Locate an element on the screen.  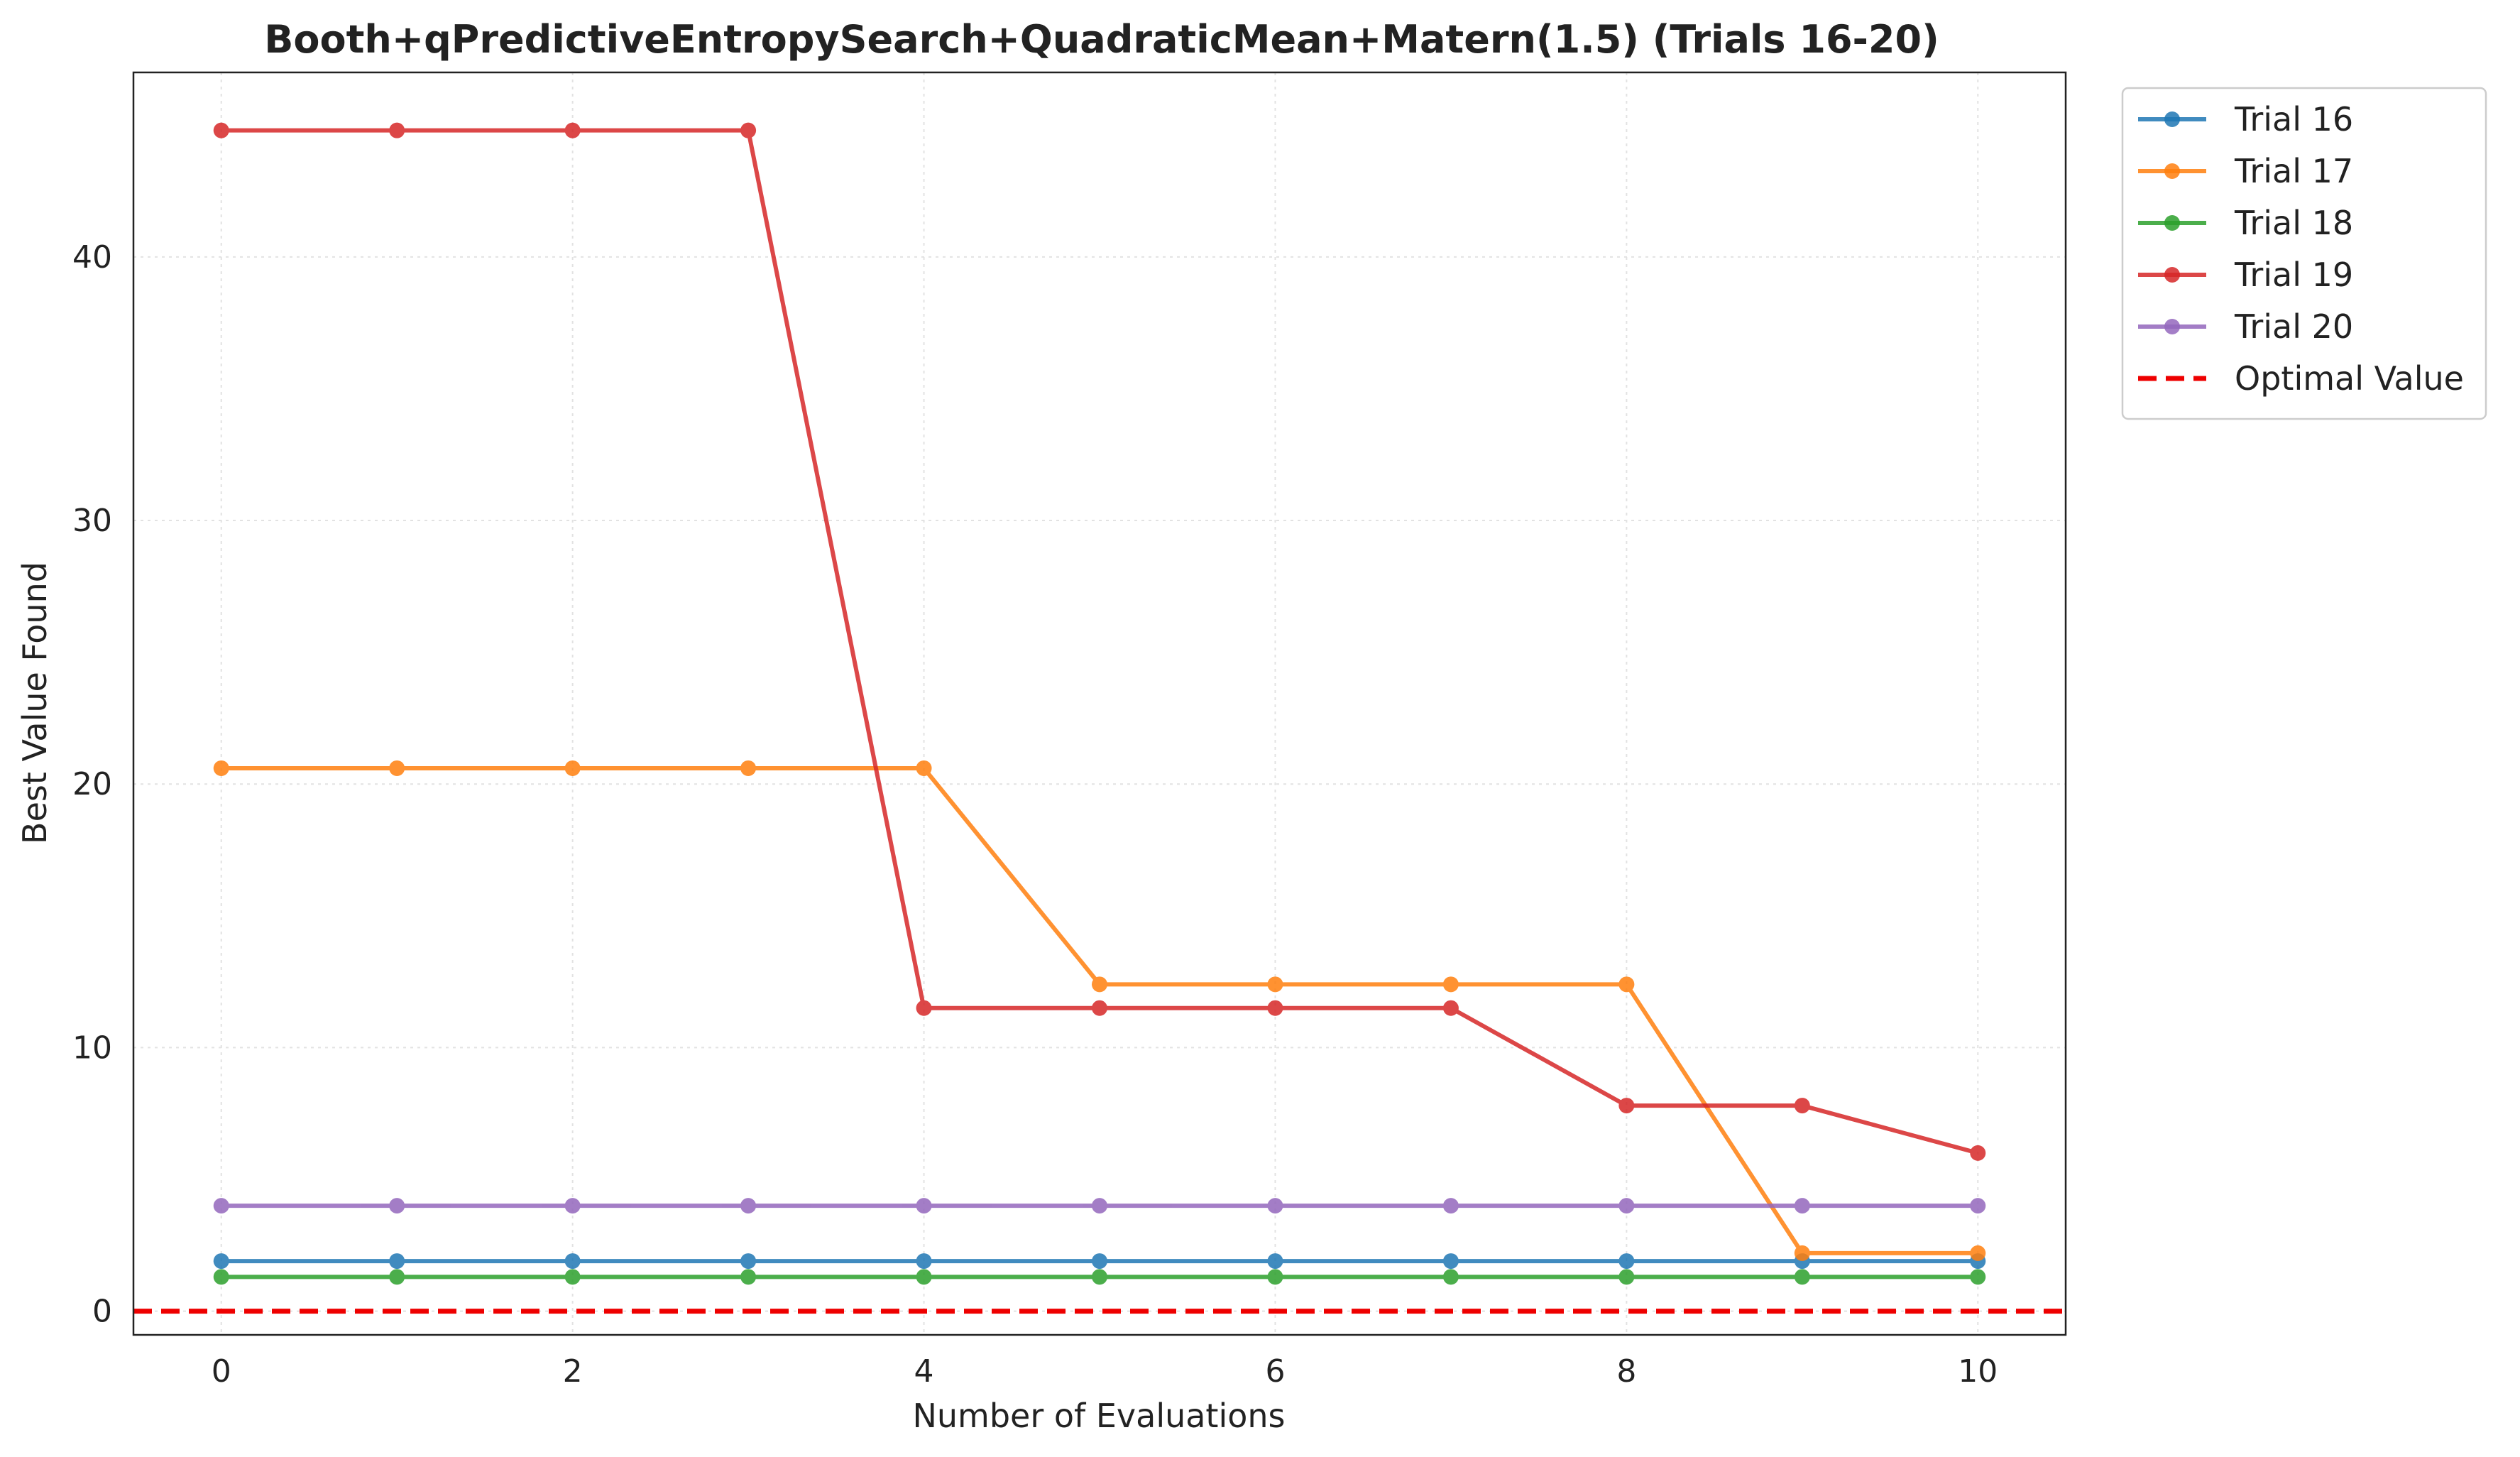
legend-item: Trial 17 is located at coordinates (2246, 171).